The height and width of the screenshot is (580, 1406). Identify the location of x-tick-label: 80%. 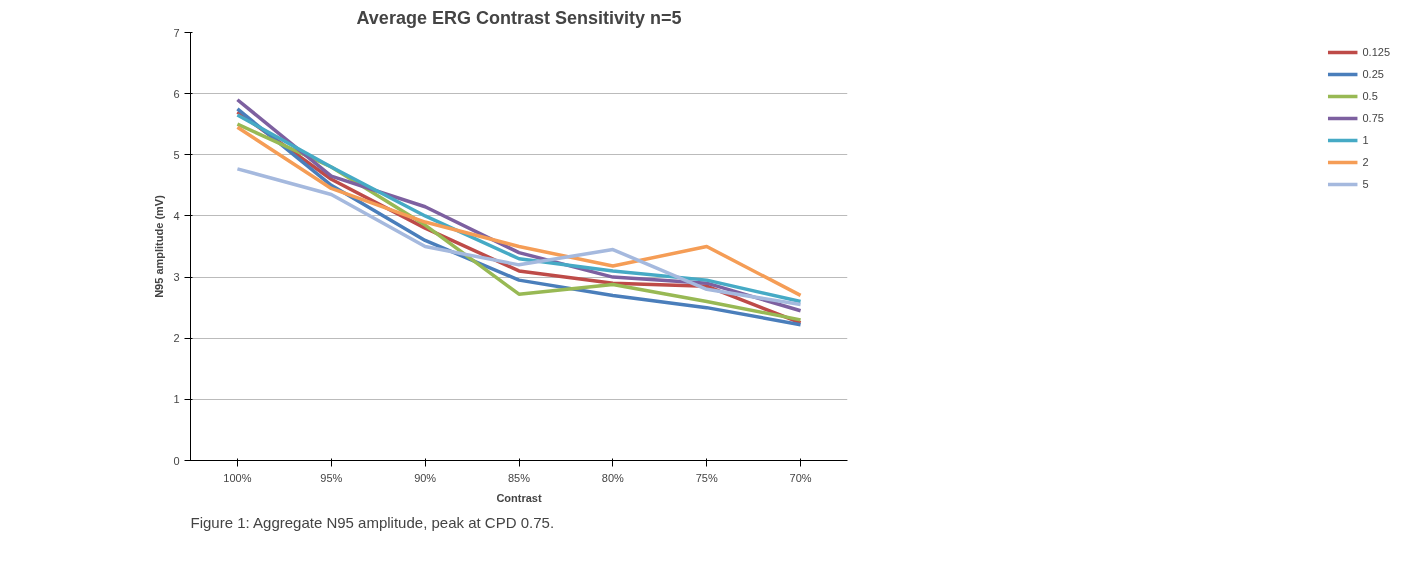
(613, 477).